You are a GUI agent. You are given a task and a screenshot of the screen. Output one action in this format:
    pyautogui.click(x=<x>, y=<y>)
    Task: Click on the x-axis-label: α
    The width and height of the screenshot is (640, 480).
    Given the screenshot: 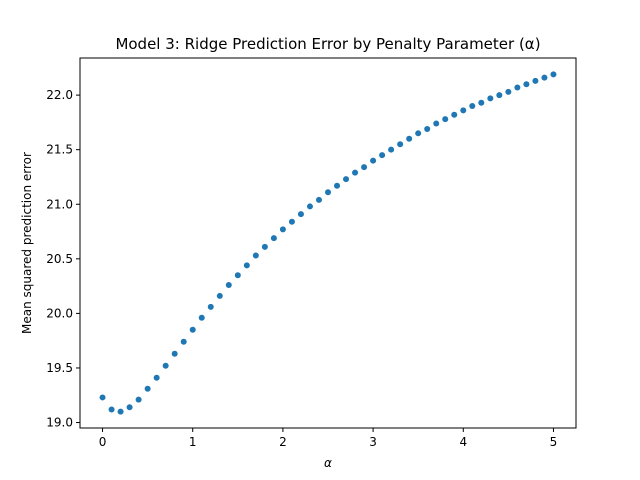 What is the action you would take?
    pyautogui.click(x=328, y=463)
    